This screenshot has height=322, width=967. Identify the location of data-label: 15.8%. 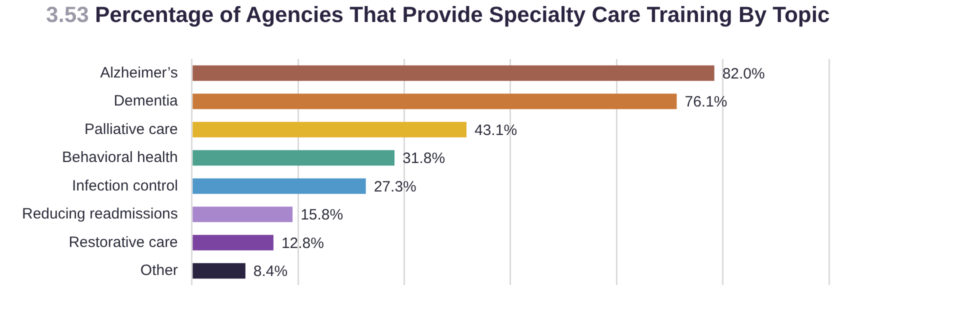
(322, 215).